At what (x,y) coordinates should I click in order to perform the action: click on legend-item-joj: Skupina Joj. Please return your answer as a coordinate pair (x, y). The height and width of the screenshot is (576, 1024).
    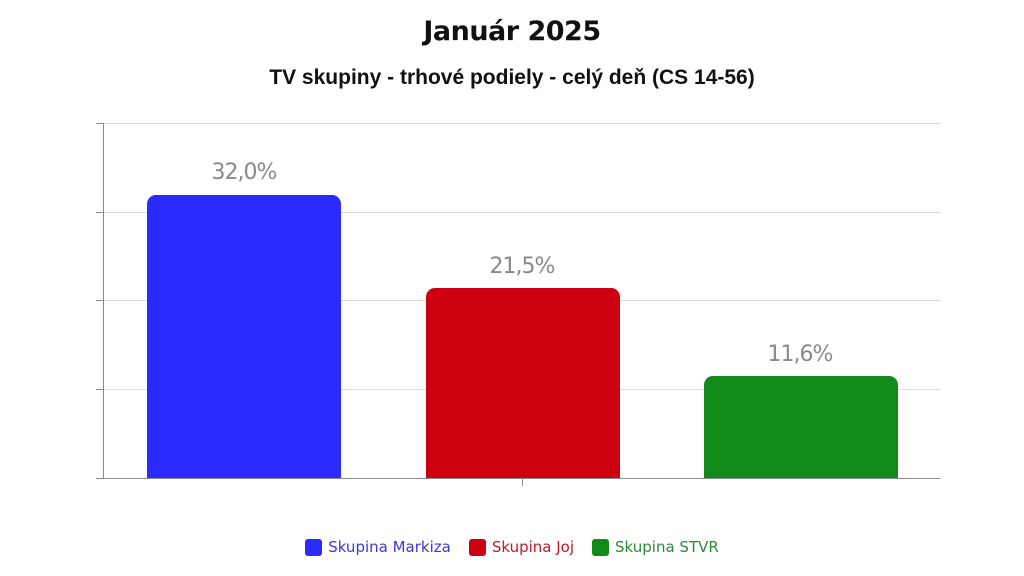
    Looking at the image, I should click on (521, 547).